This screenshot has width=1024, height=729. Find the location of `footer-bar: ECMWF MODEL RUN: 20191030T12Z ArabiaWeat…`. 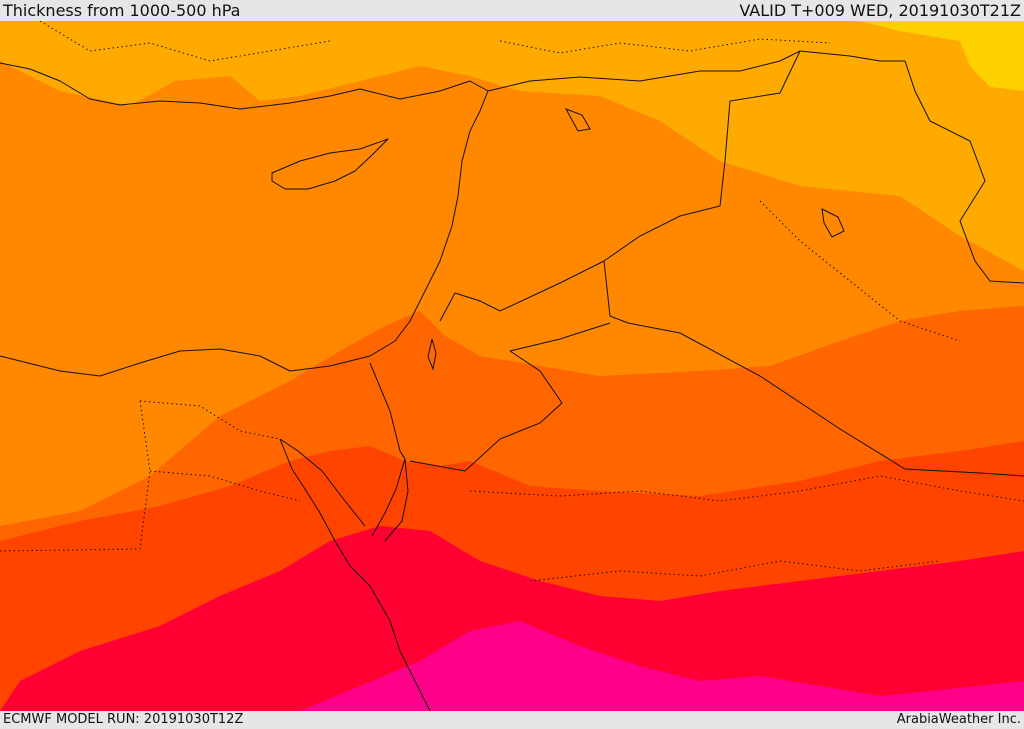

footer-bar: ECMWF MODEL RUN: 20191030T12Z ArabiaWeat… is located at coordinates (512, 720).